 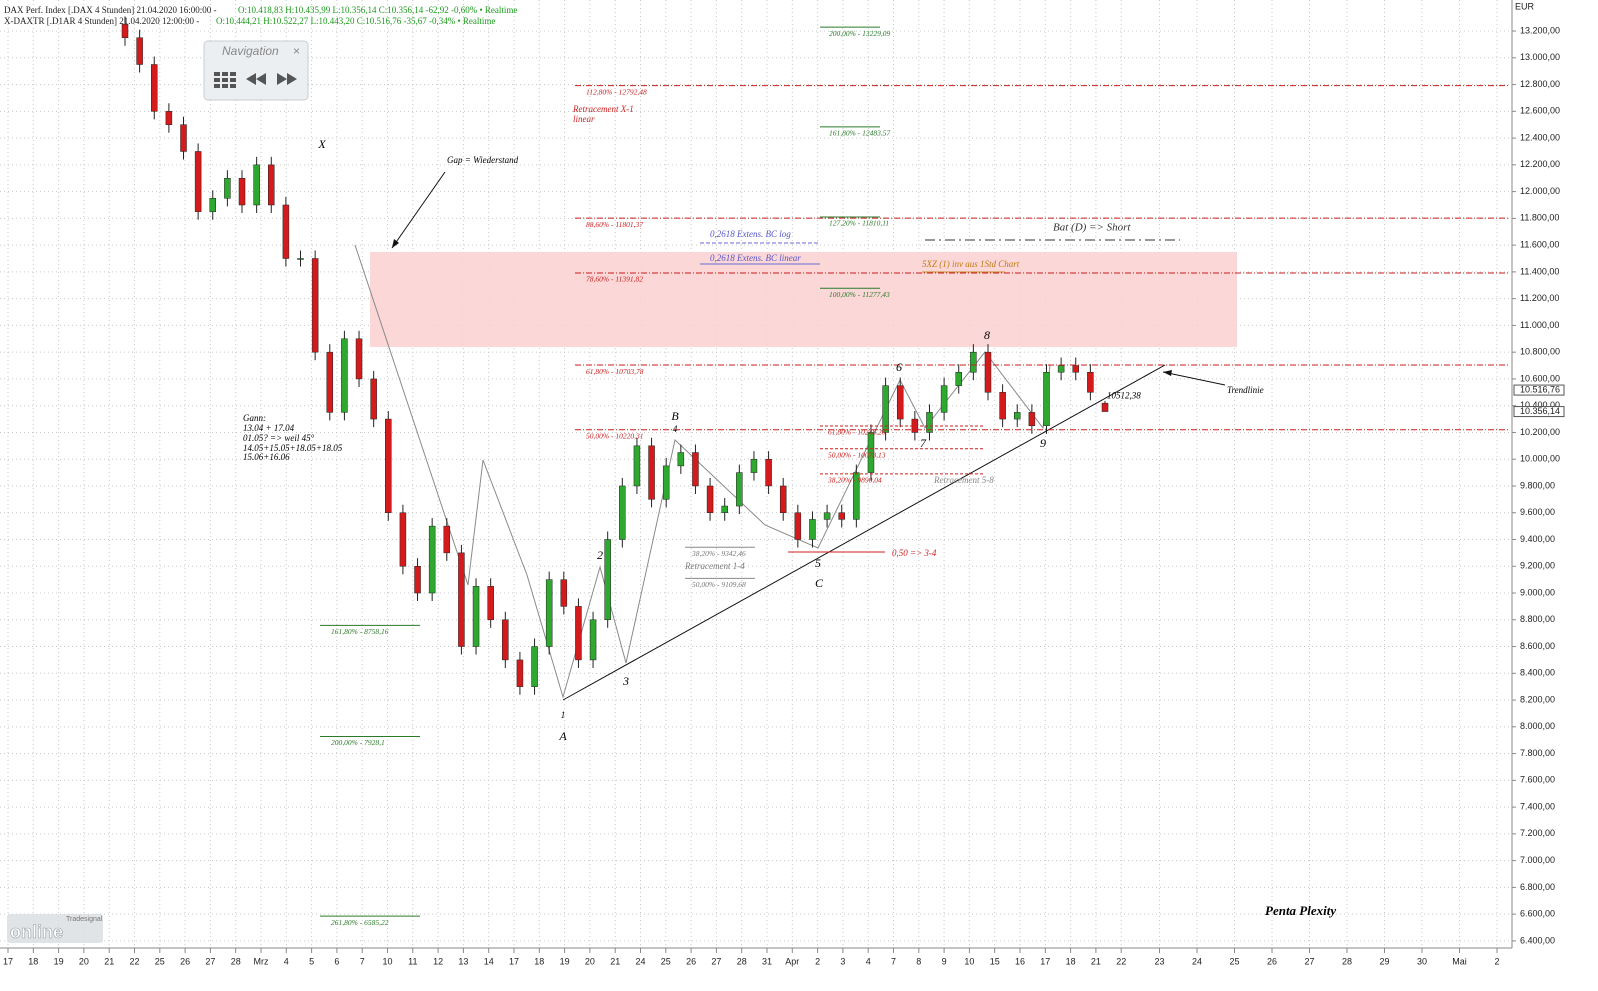 What do you see at coordinates (358, 742) in the screenshot?
I see `level-label: 200,00% - 7928,1` at bounding box center [358, 742].